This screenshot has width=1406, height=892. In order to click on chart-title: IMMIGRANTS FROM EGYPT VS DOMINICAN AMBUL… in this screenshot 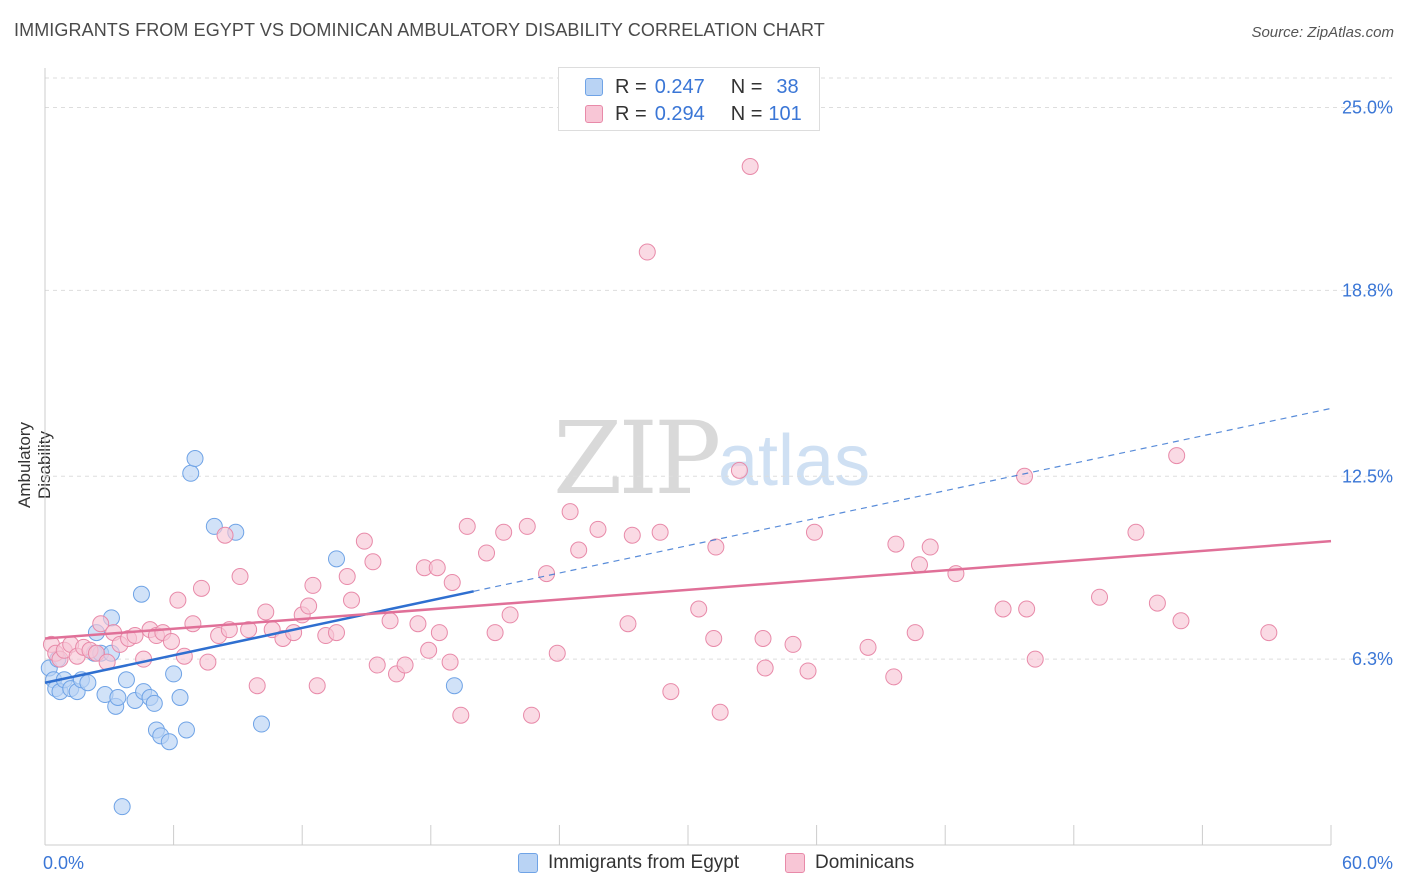, I will do `click(419, 30)`.